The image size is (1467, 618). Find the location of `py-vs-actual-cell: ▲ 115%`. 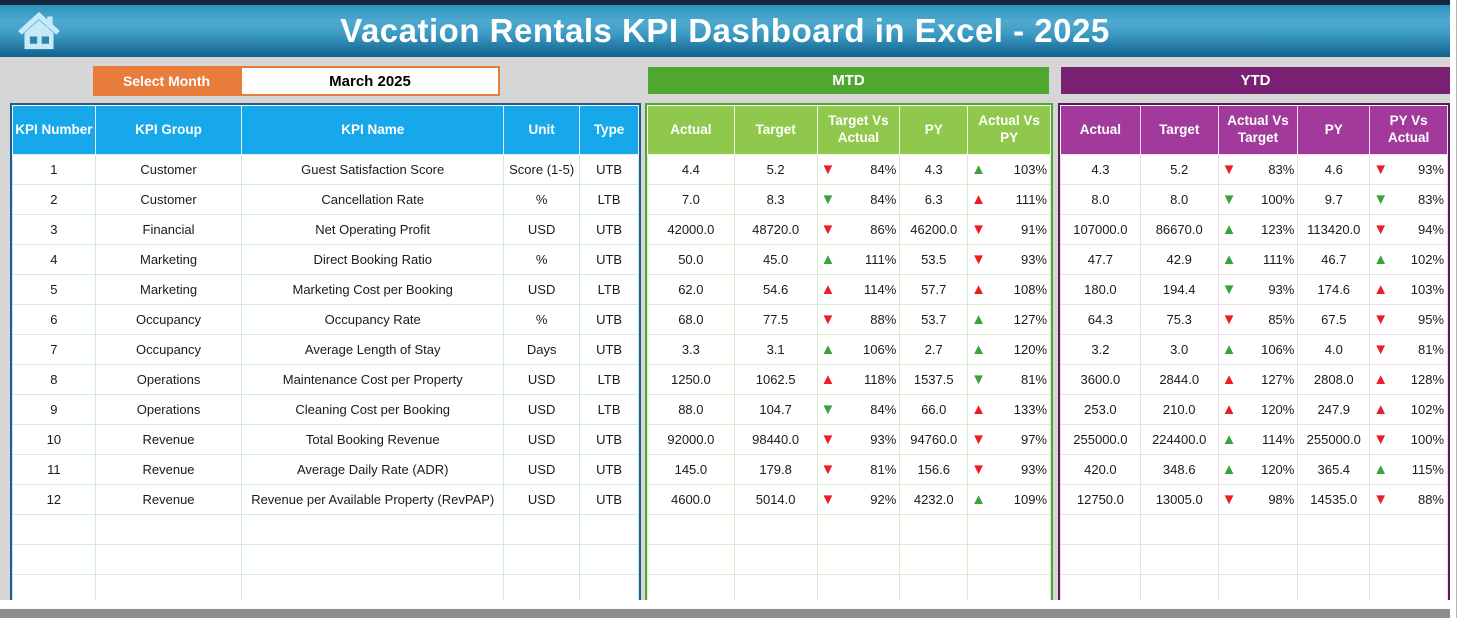

py-vs-actual-cell: ▲ 115% is located at coordinates (1408, 469).